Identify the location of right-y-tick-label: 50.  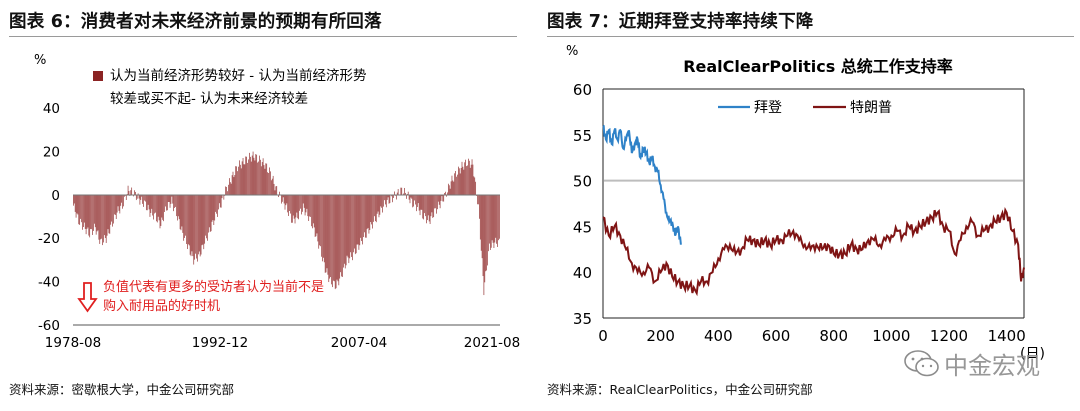
(582, 182).